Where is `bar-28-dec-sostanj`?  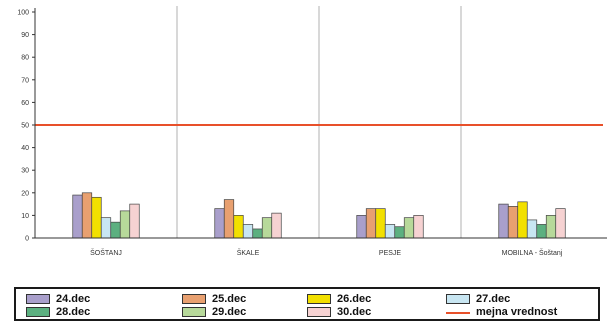
bar-28-dec-sostanj is located at coordinates (115, 230).